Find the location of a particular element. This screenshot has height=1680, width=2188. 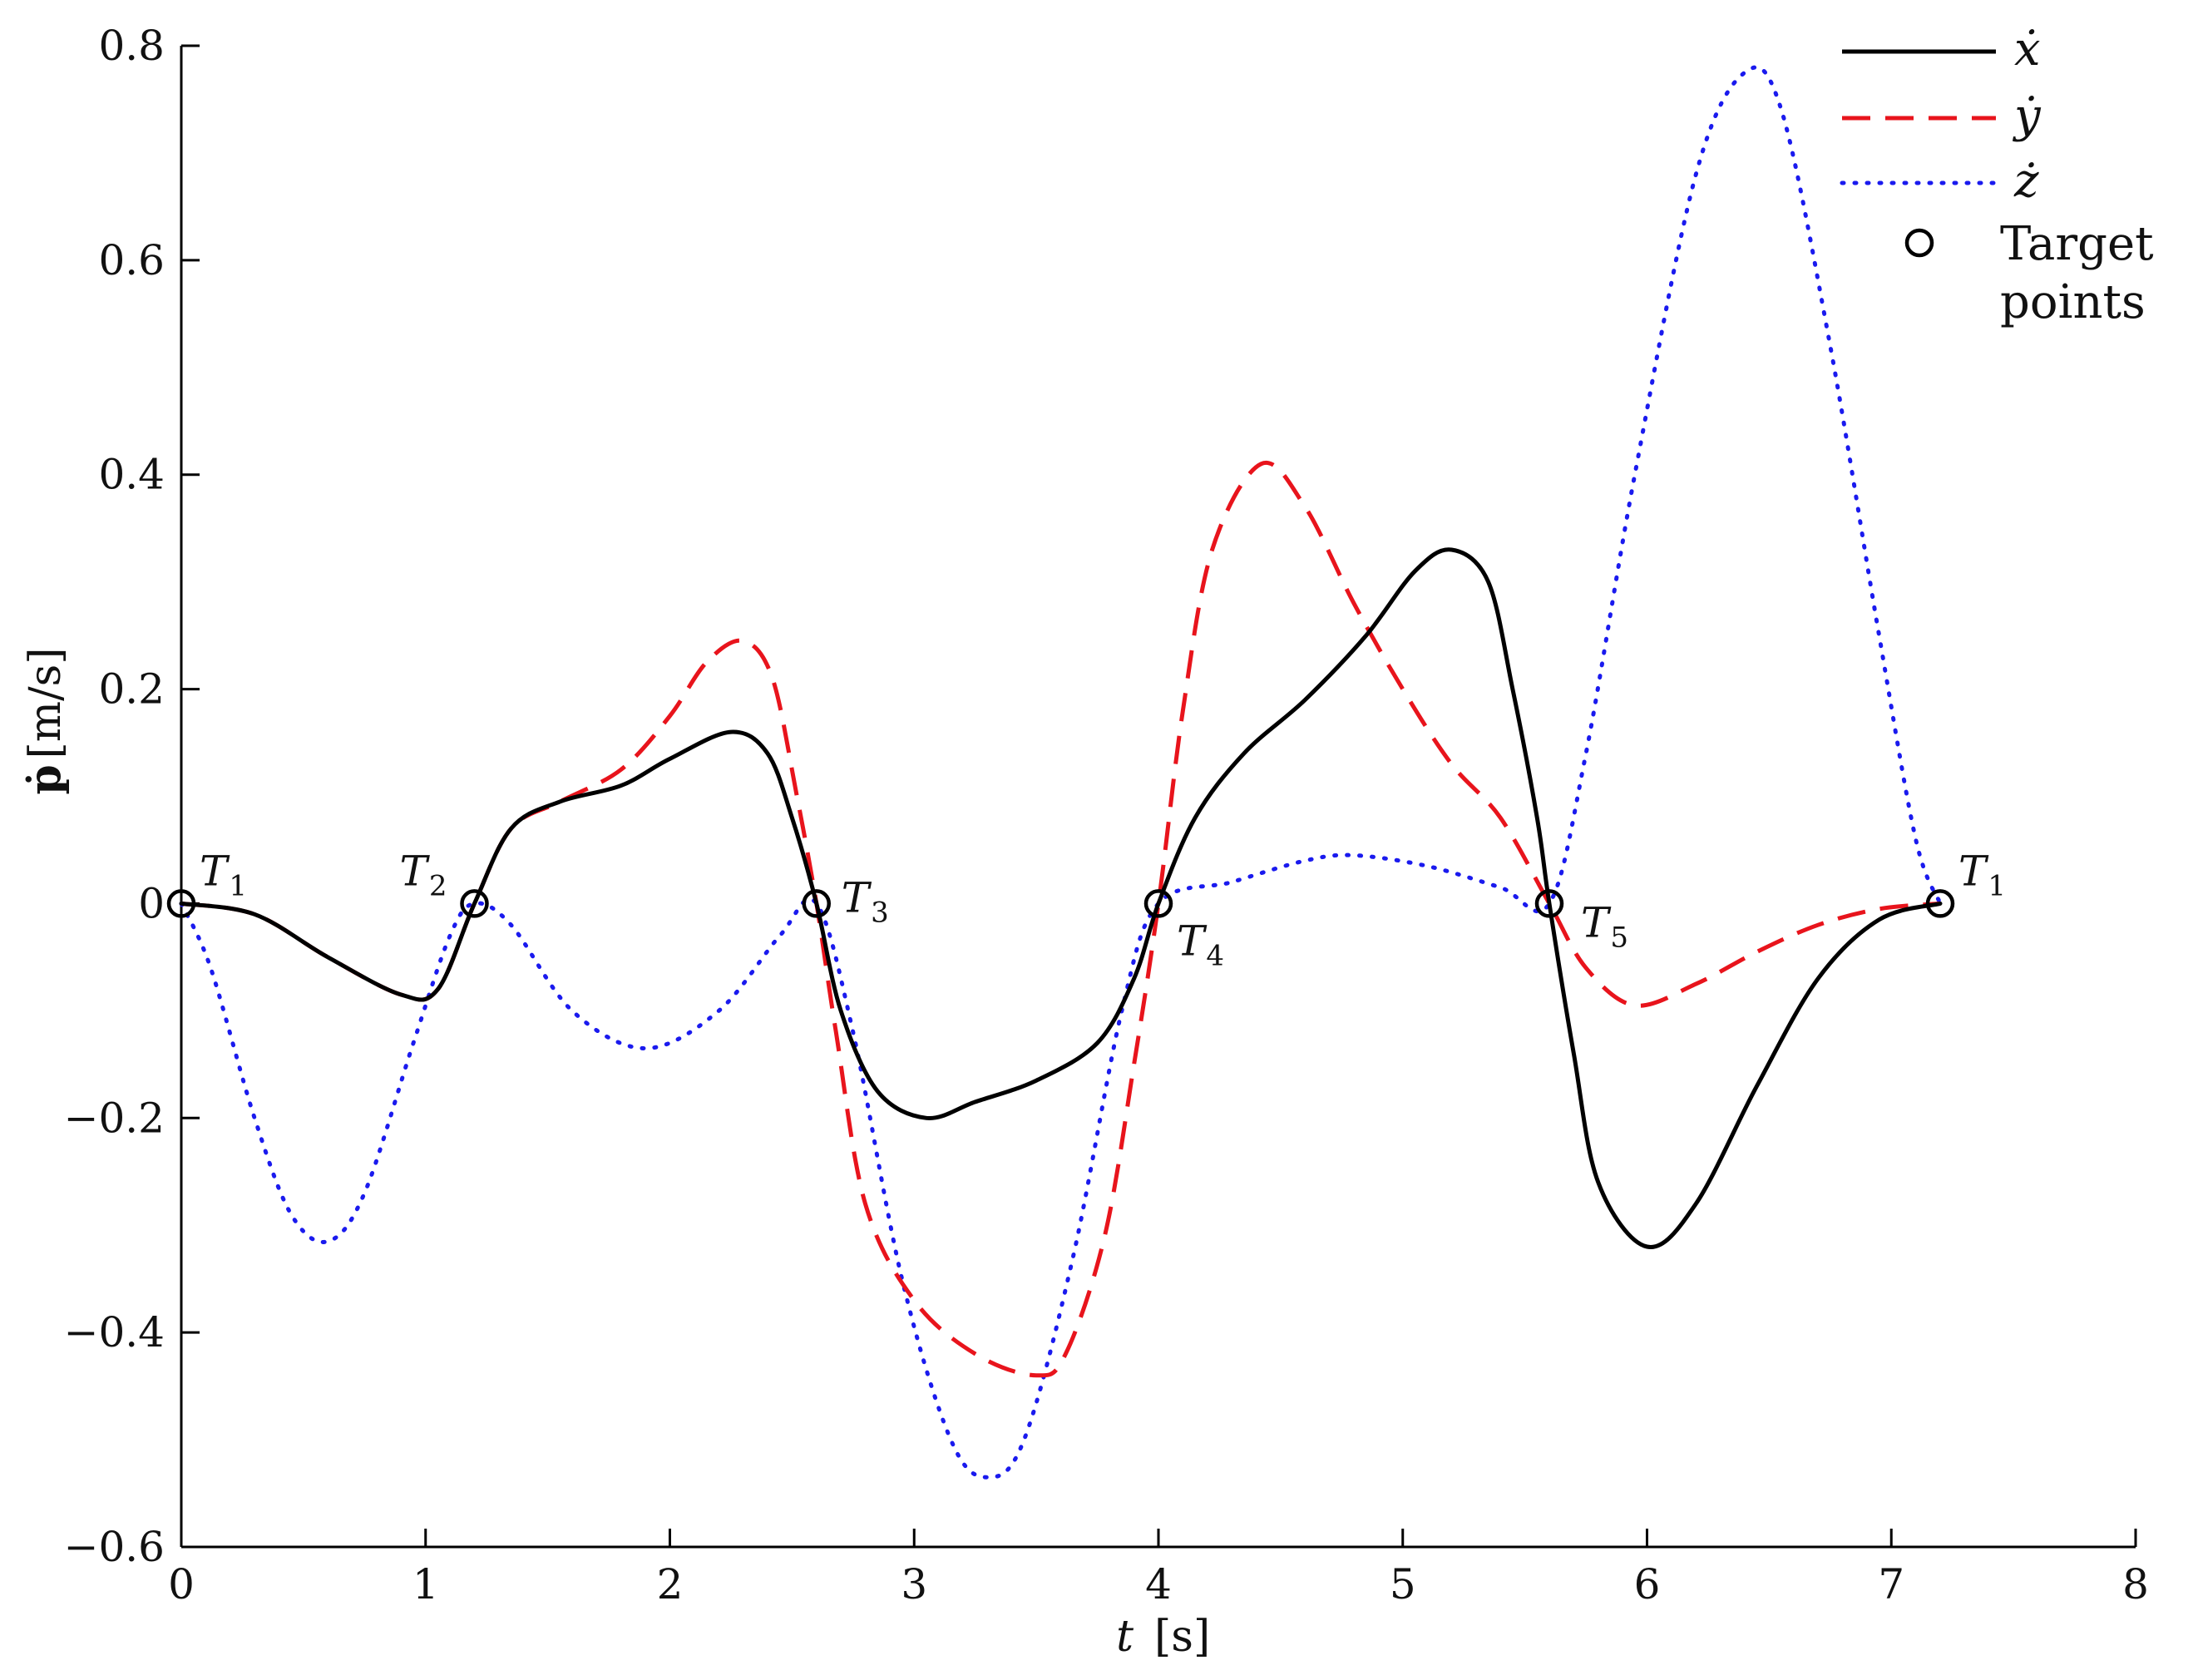

target-point-label: T4 is located at coordinates (1200, 944).